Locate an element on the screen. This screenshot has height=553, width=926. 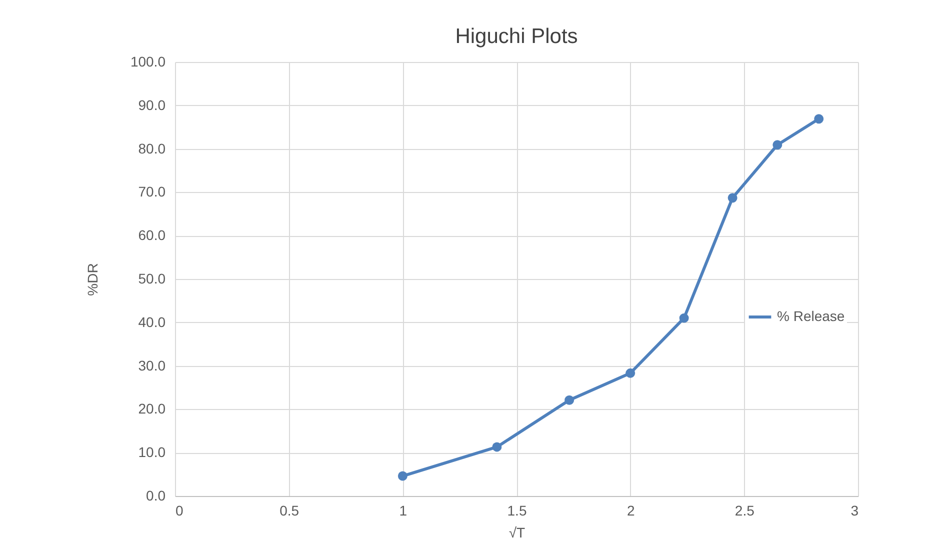
y-tick-label: 90.0 is located at coordinates (152, 104).